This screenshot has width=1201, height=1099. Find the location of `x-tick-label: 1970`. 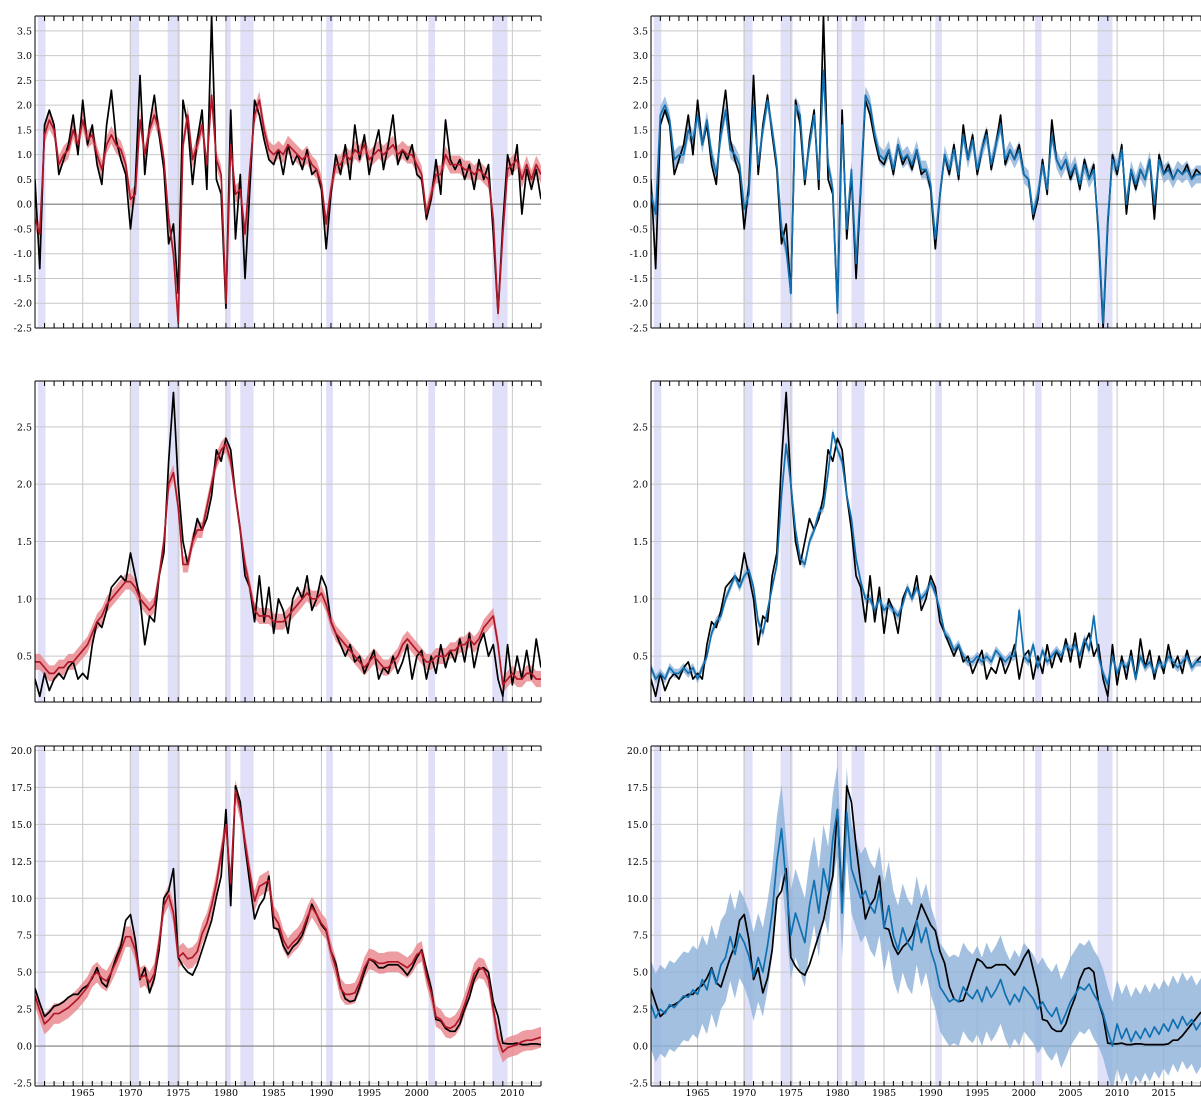

x-tick-label: 1970 is located at coordinates (744, 1093).